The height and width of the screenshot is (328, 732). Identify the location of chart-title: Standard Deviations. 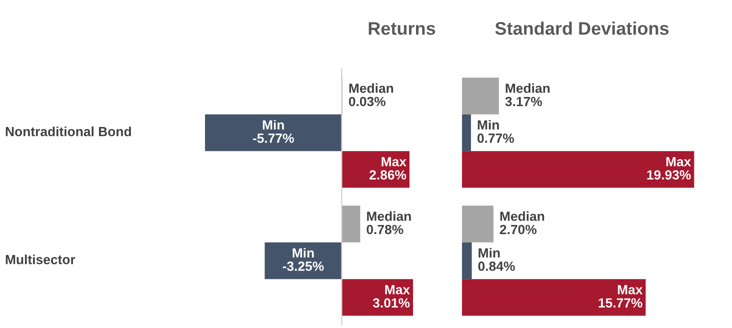
(582, 28).